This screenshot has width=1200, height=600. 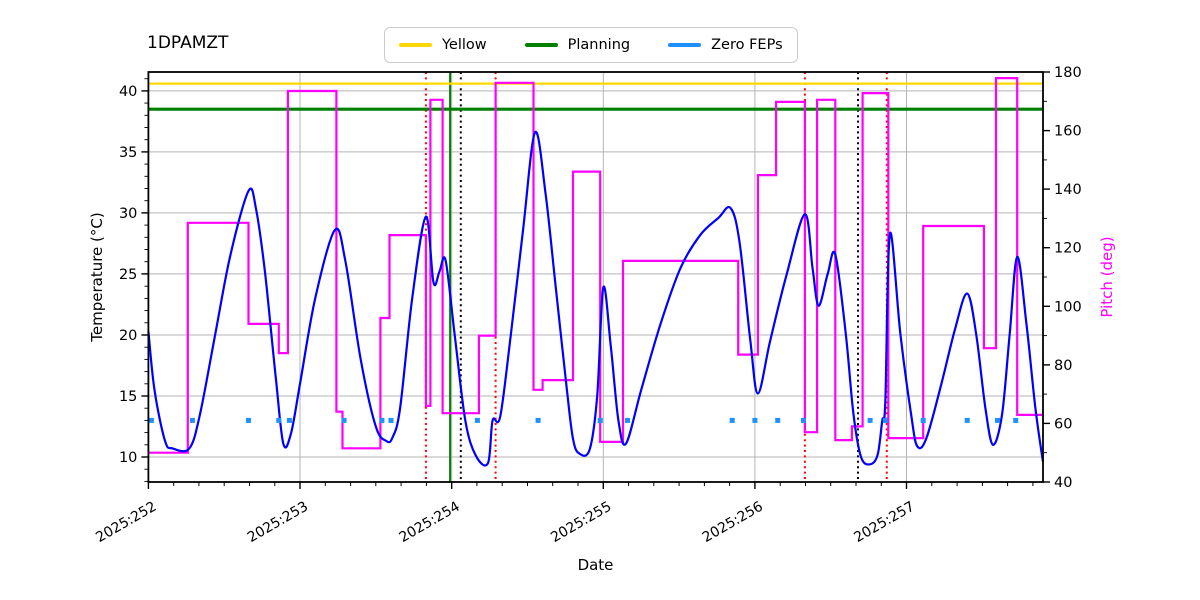 What do you see at coordinates (1063, 366) in the screenshot?
I see `y-right-tick-label: 80` at bounding box center [1063, 366].